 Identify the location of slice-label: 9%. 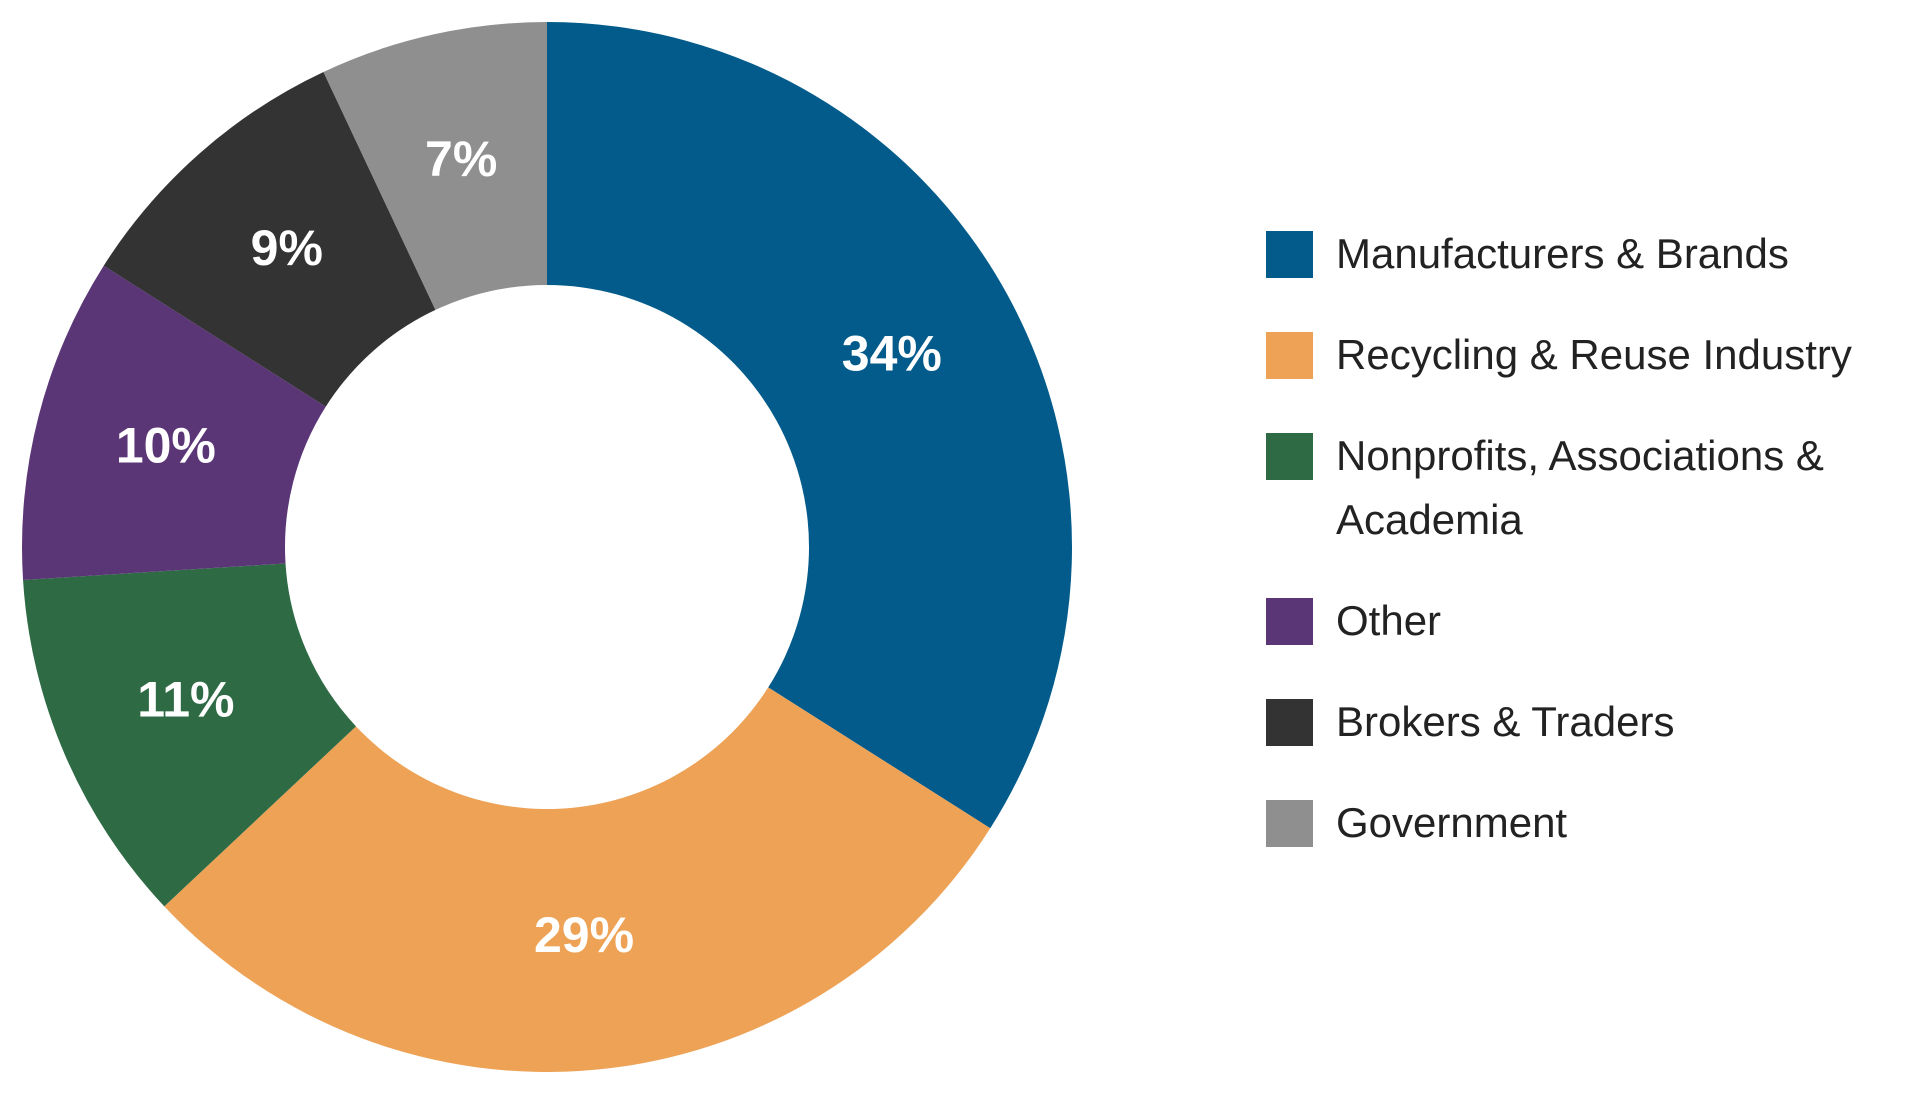
(287, 248).